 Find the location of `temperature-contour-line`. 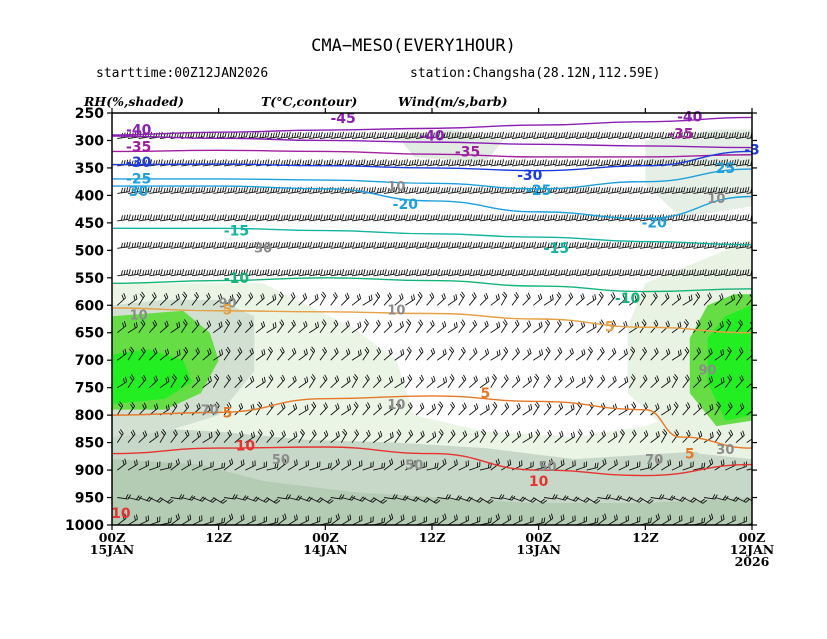

temperature-contour-line is located at coordinates (432, 202).